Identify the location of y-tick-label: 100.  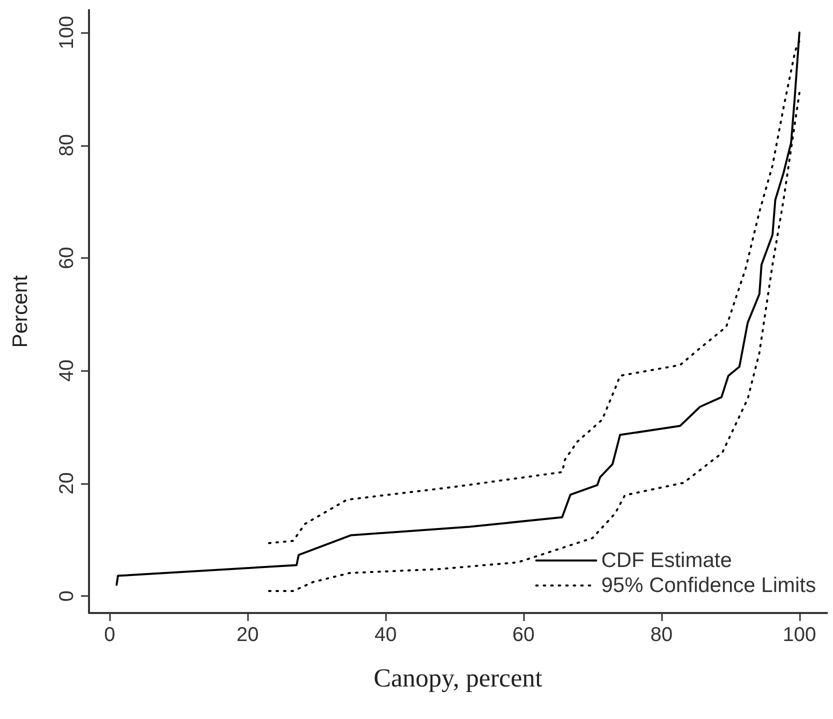
(67, 33).